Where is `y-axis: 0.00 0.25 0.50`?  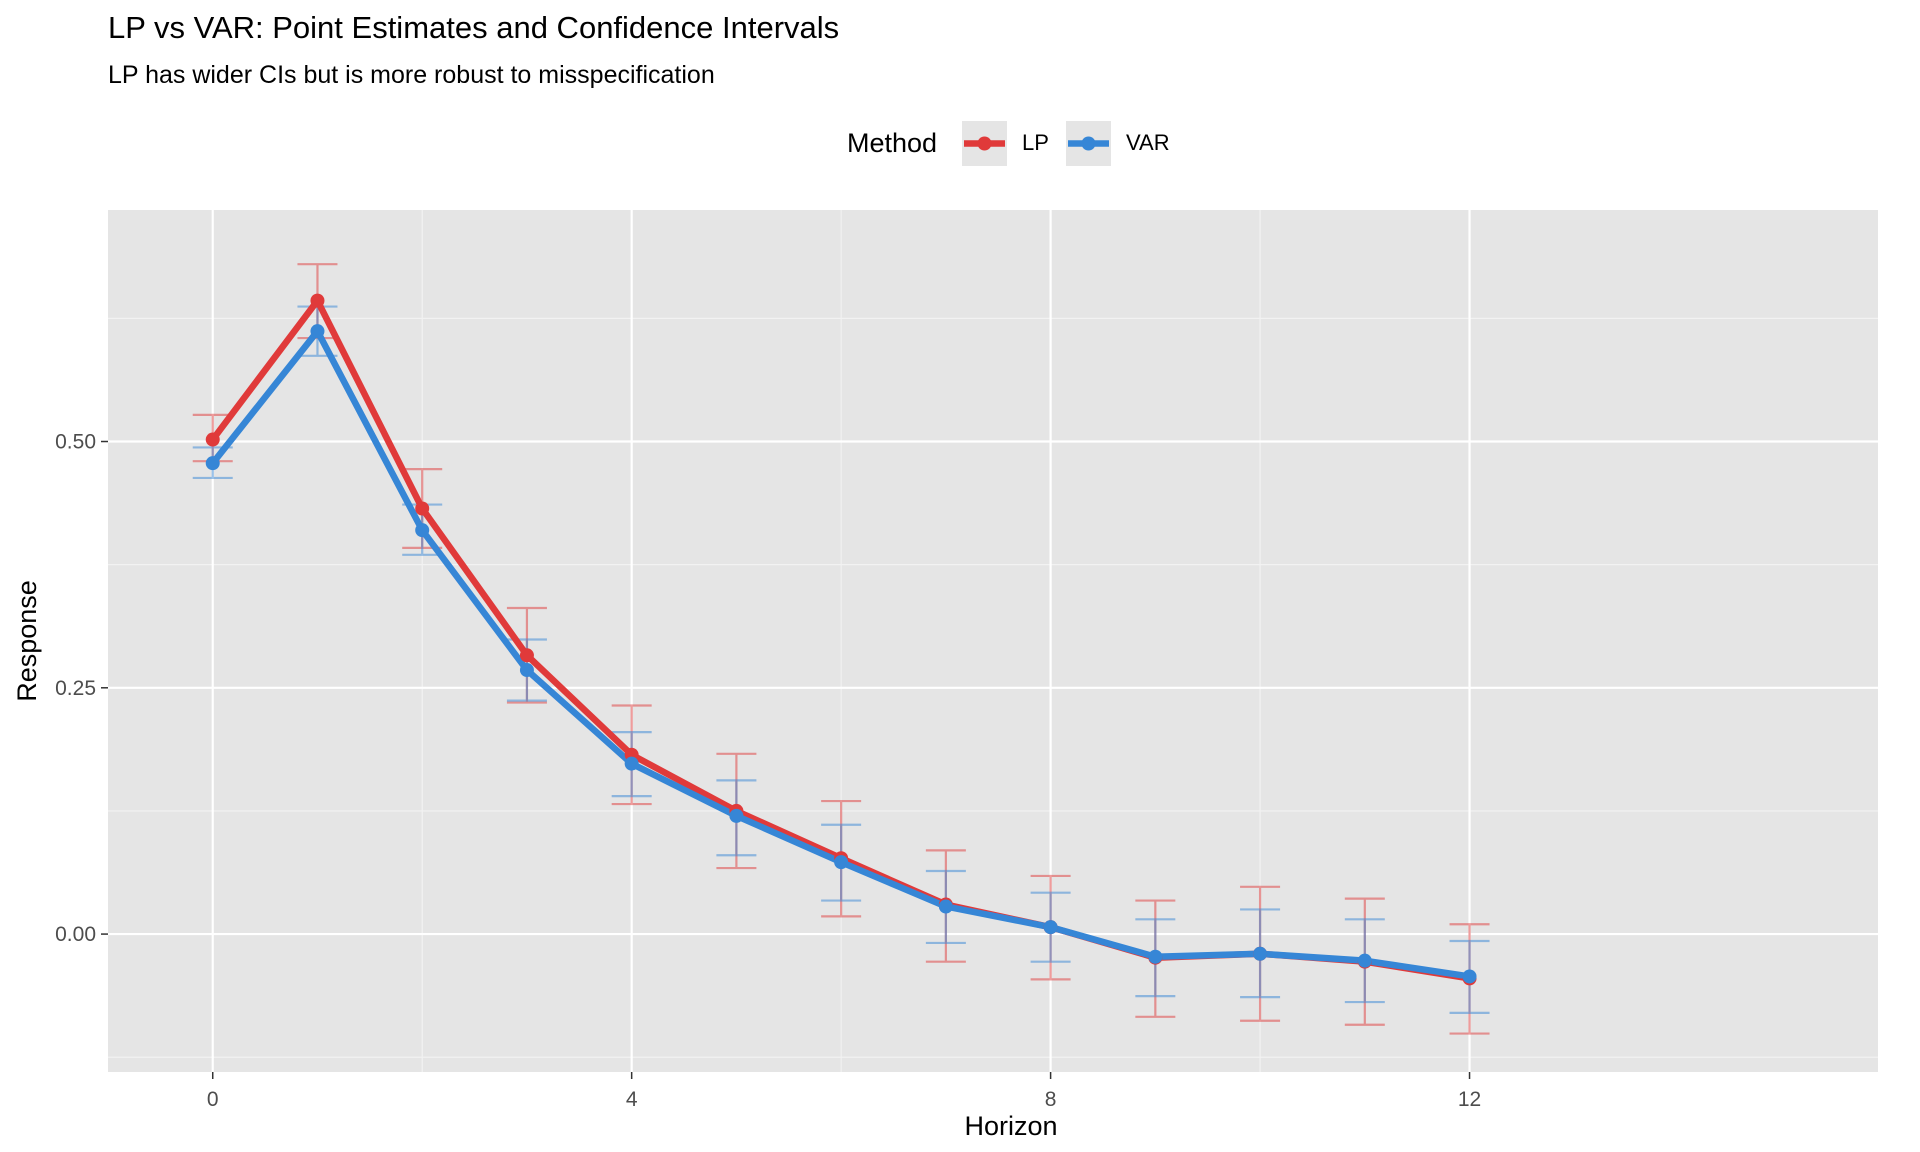
y-axis: 0.00 0.25 0.50 is located at coordinates (81, 688).